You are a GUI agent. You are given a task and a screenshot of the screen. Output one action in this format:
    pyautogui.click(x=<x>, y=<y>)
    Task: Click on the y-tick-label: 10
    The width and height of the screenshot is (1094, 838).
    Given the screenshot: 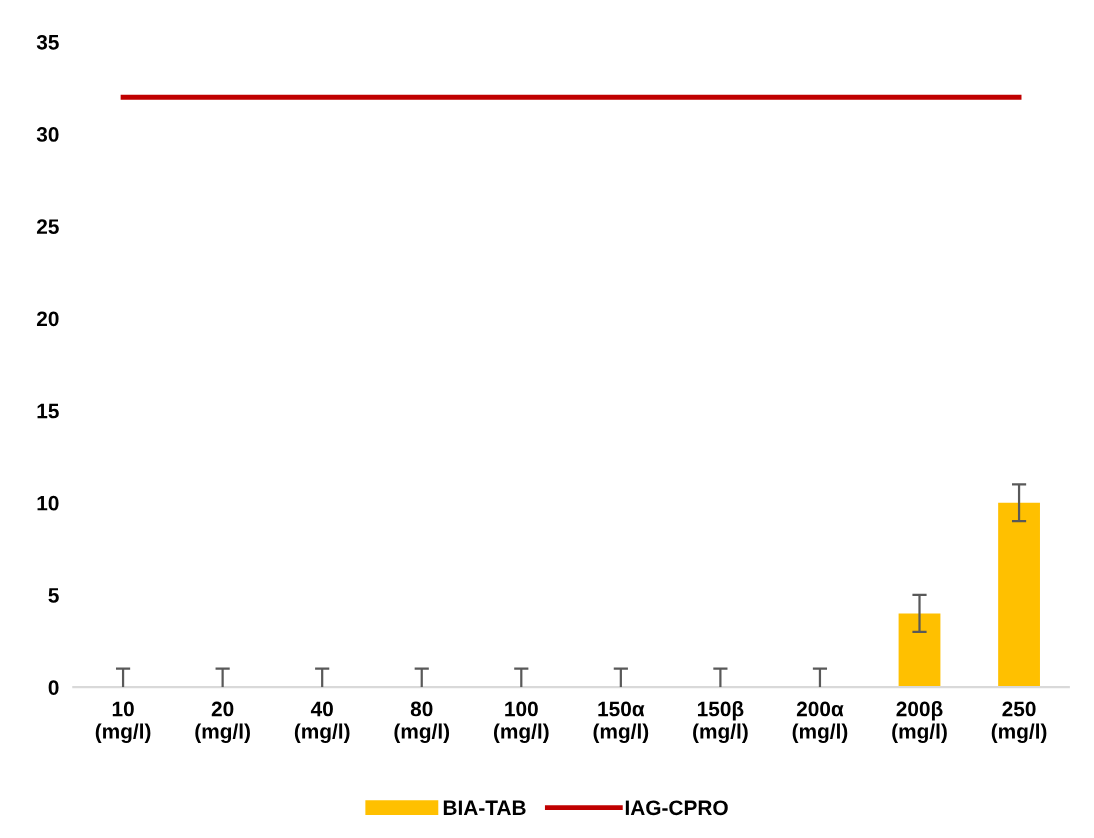 What is the action you would take?
    pyautogui.click(x=48, y=503)
    